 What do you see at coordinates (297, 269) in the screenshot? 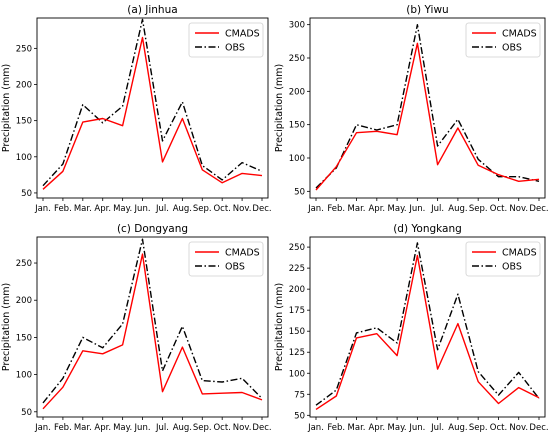
I see `y-tick-label: 225` at bounding box center [297, 269].